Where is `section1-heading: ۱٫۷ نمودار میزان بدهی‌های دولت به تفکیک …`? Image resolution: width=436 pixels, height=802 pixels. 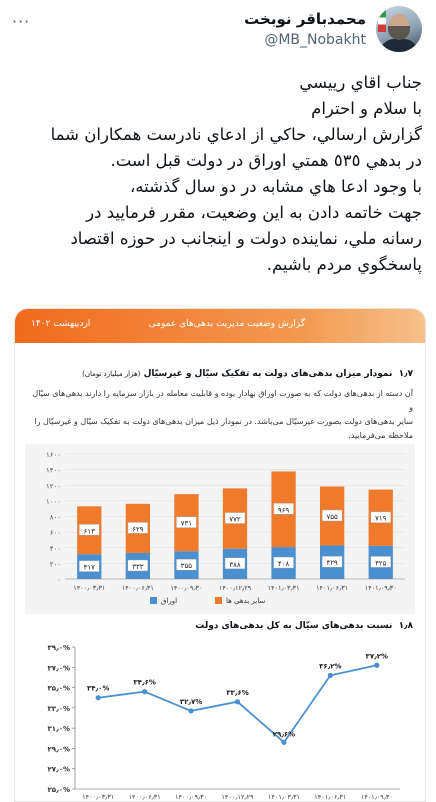
section1-heading: ۱٫۷ نمودار میزان بدهی‌های دولت به تفکیک … is located at coordinates (247, 374).